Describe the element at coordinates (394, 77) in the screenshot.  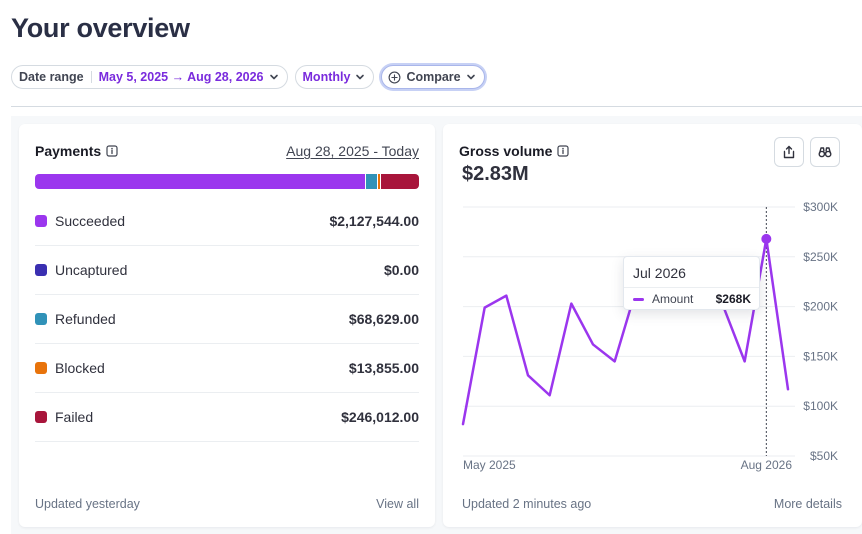
I see `plus-circle-icon` at that location.